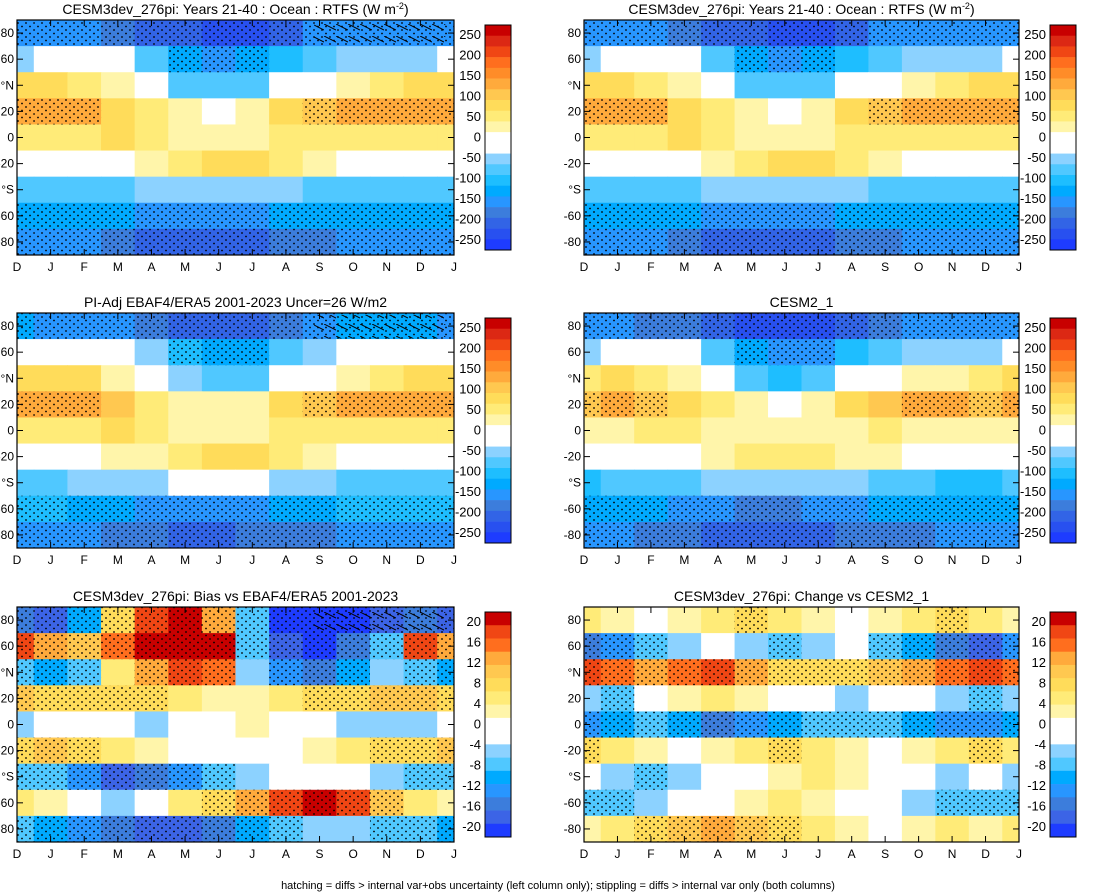 The image size is (1105, 895). I want to click on colorbar-label: -50, so click(1036, 157).